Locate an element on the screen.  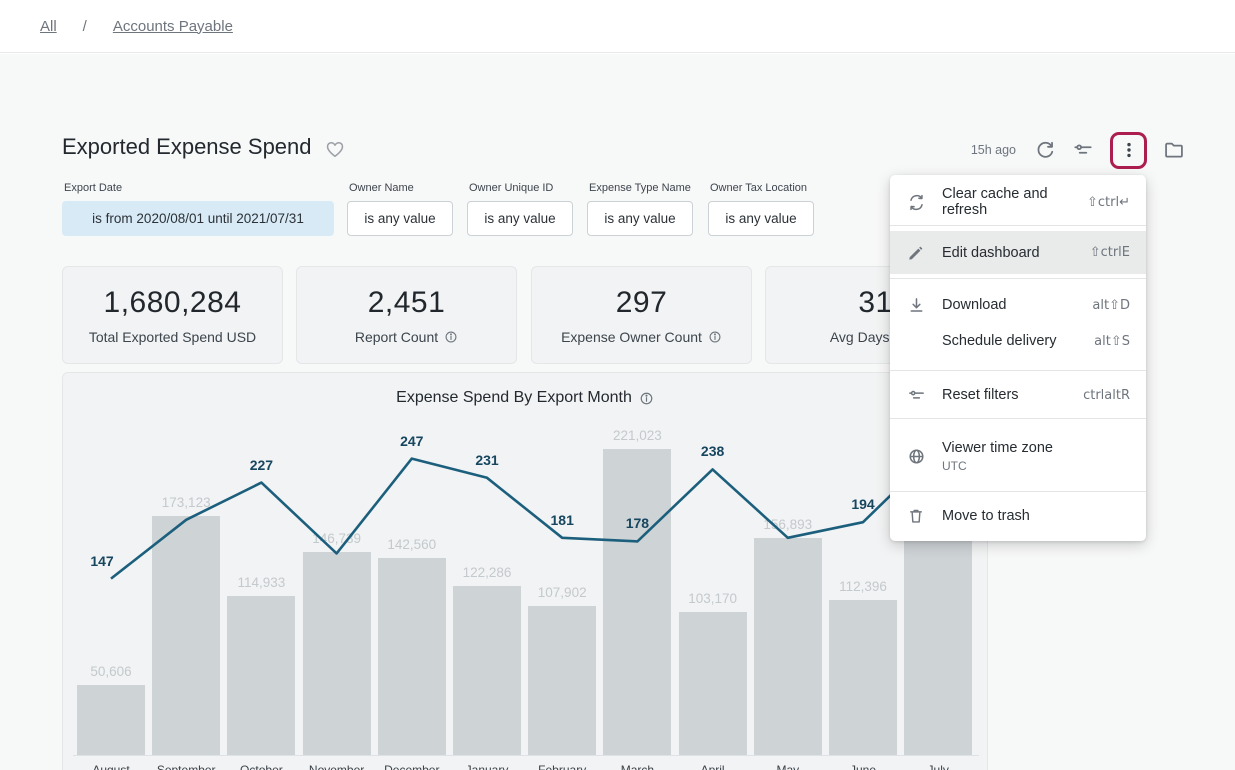
menu-item-schedule-delivery: Schedule delivery alt⇧S is located at coordinates (1018, 341).